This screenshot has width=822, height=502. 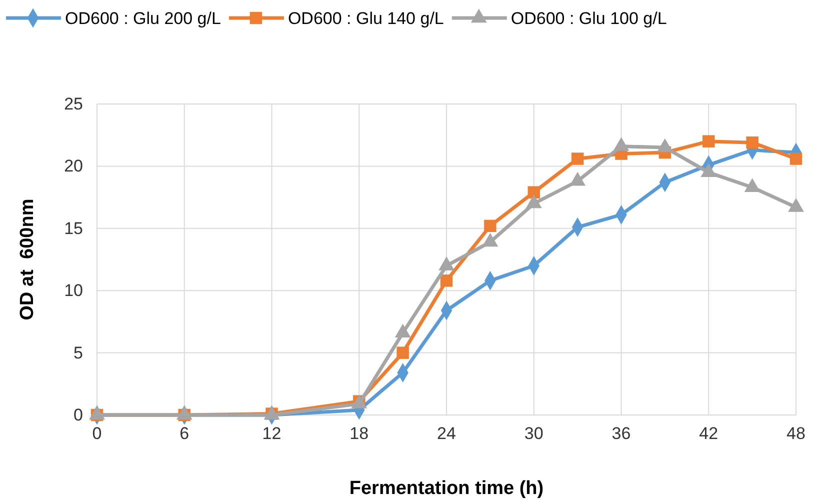 I want to click on x-tick-label: 6, so click(x=185, y=434).